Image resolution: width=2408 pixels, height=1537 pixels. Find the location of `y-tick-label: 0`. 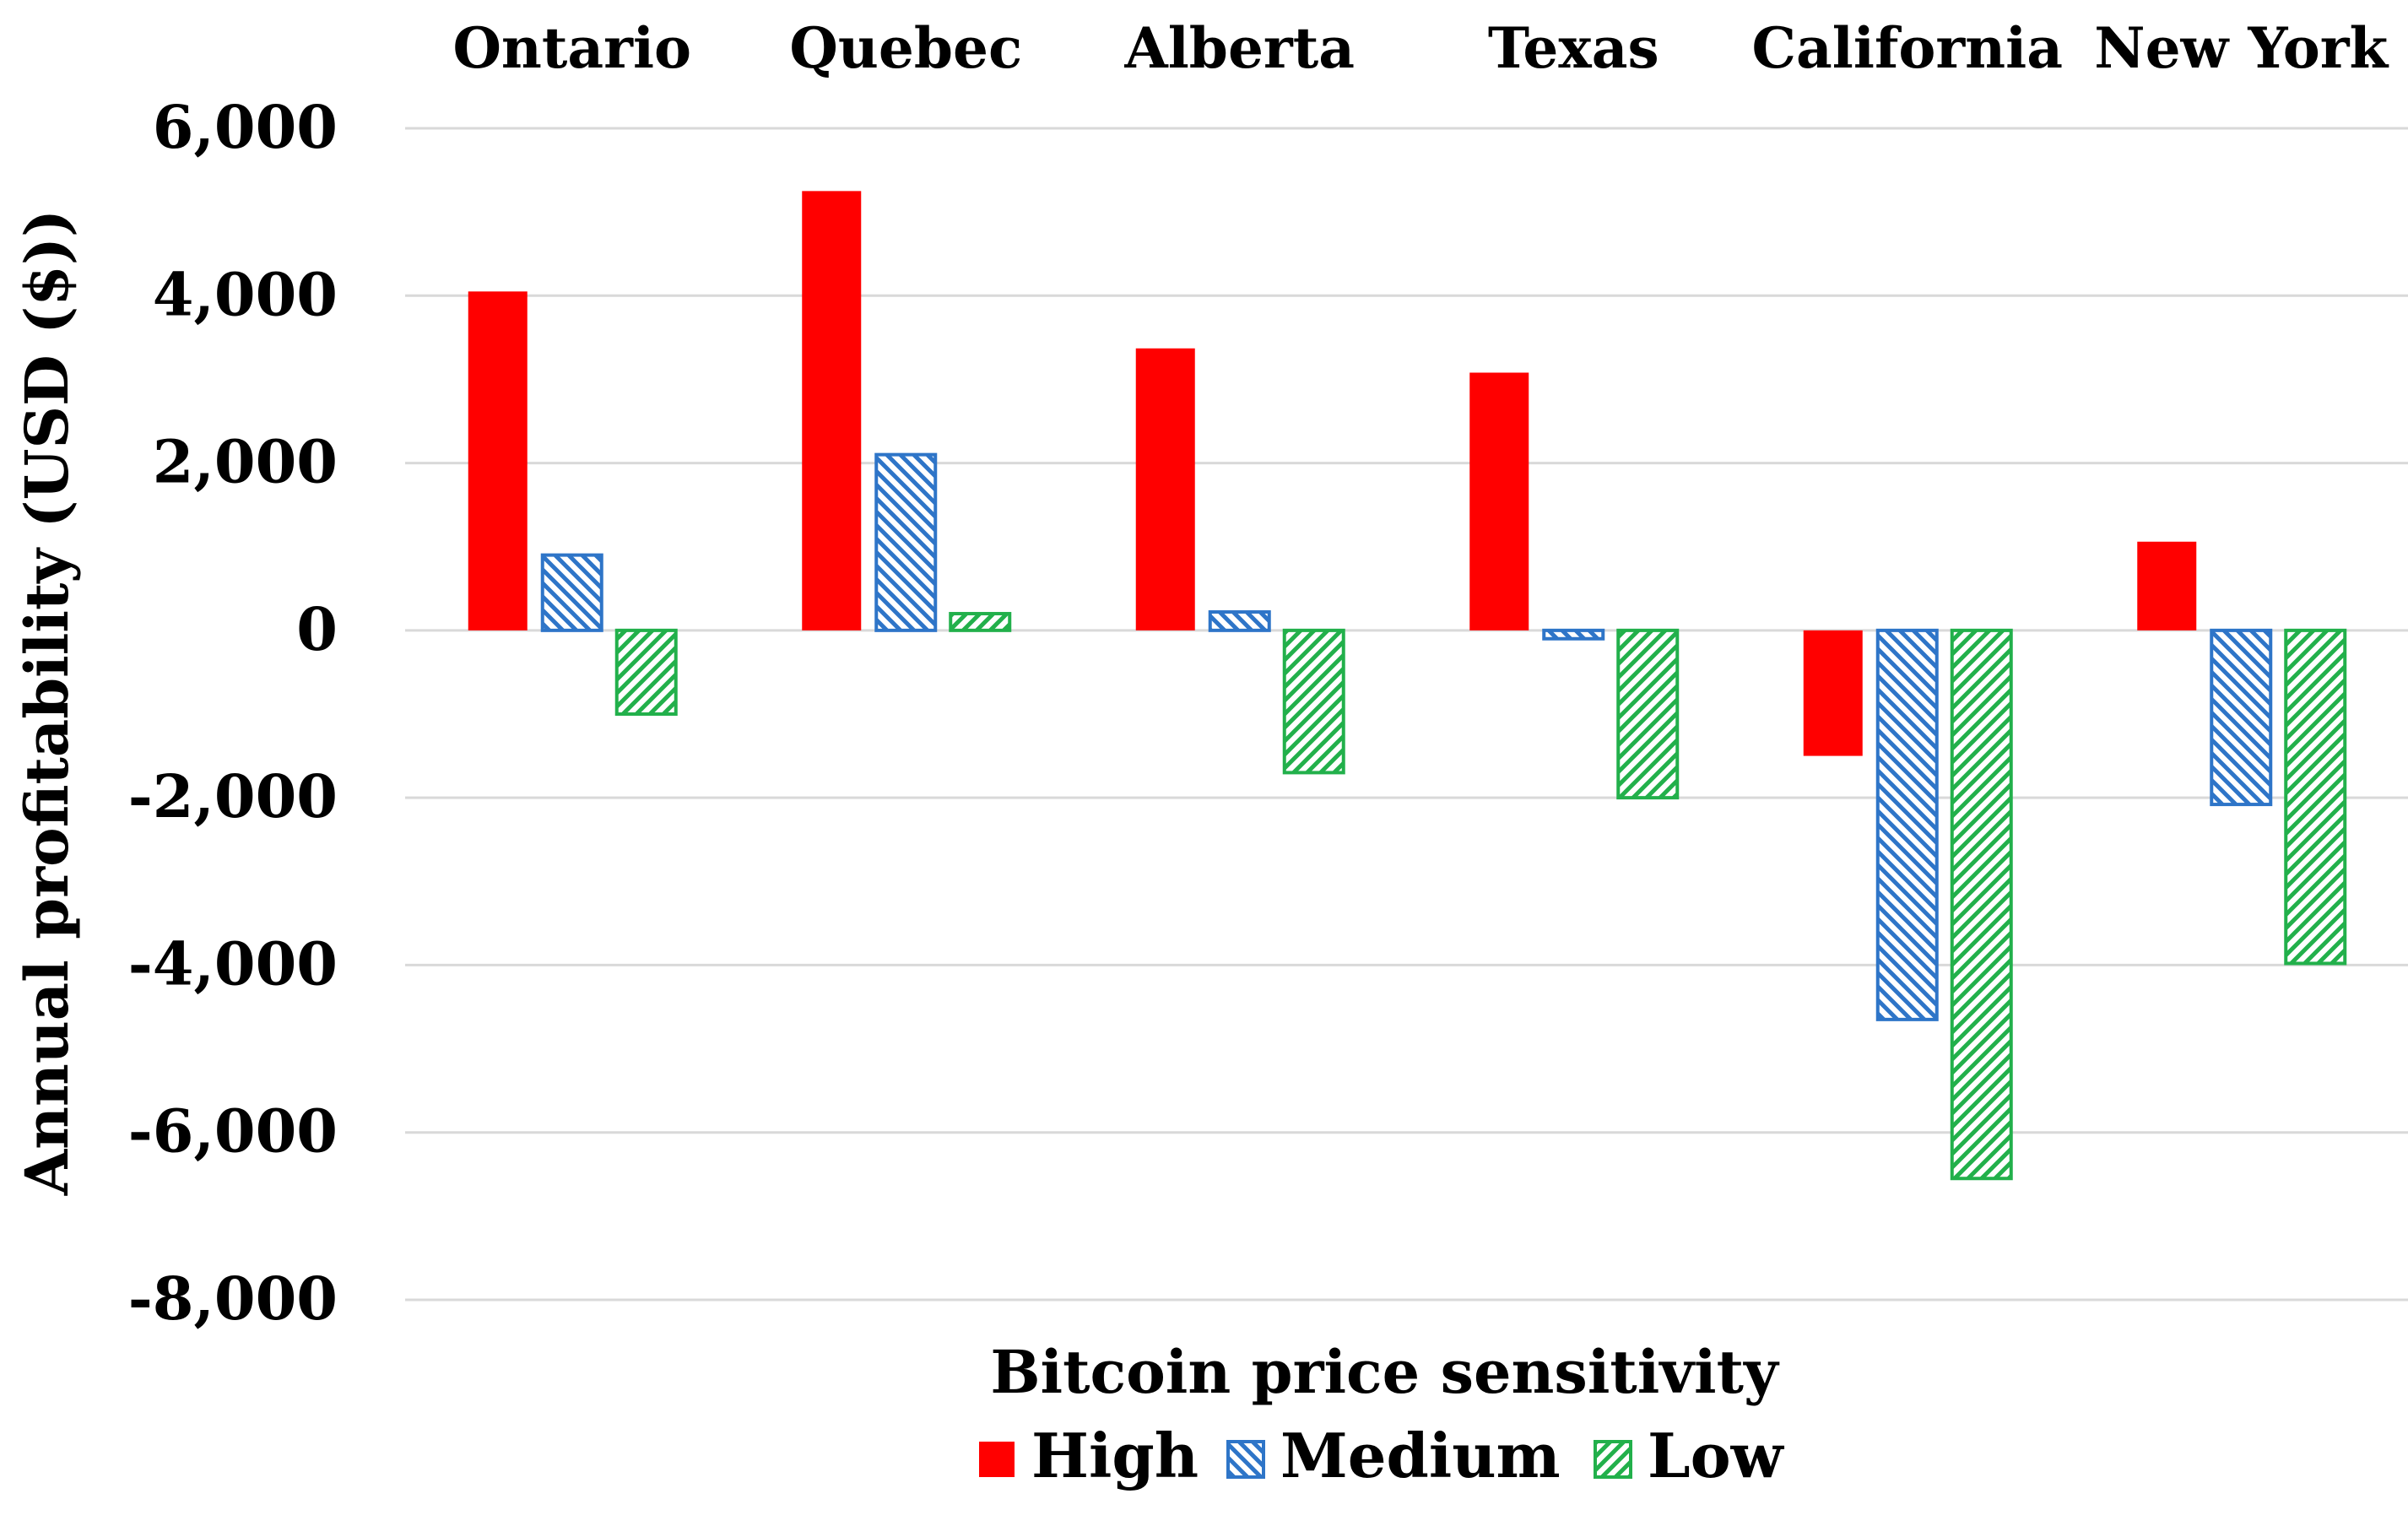

y-tick-label: 0 is located at coordinates (317, 629).